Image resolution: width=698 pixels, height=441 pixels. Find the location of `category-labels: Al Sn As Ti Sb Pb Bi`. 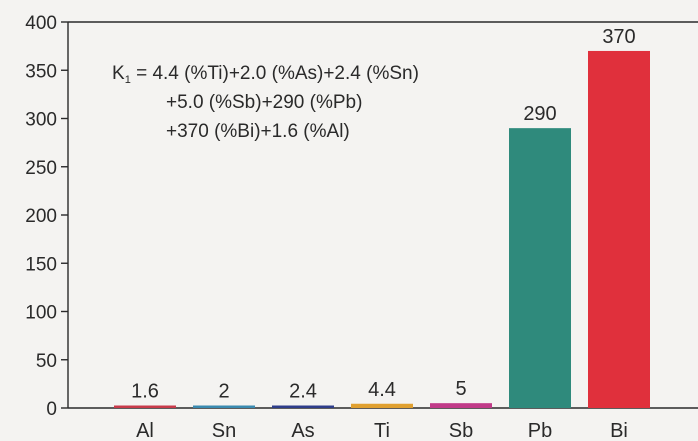

category-labels: Al Sn As Ti Sb Pb Bi is located at coordinates (382, 430).